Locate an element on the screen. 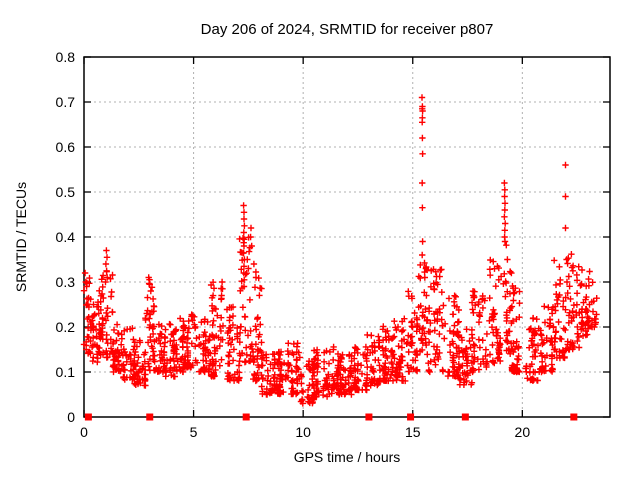  svg-text: 0.5 is located at coordinates (66, 192).